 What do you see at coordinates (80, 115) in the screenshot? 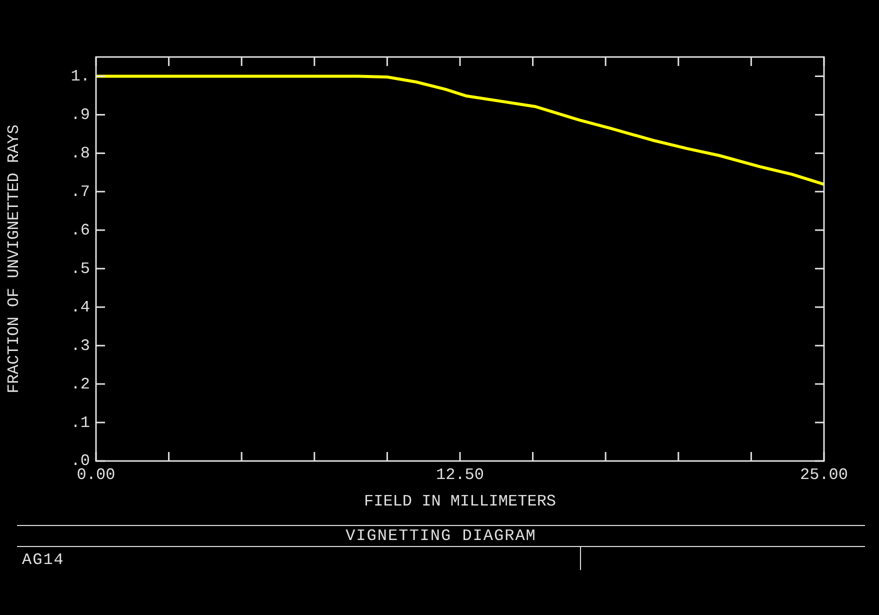
I see `y-tick-label: .9` at bounding box center [80, 115].